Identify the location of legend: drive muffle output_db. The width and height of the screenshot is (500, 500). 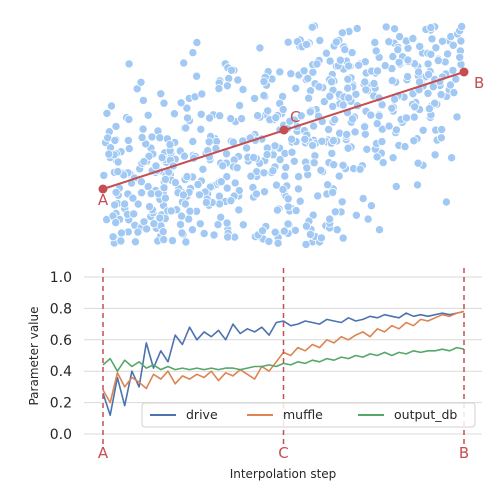
(308, 415).